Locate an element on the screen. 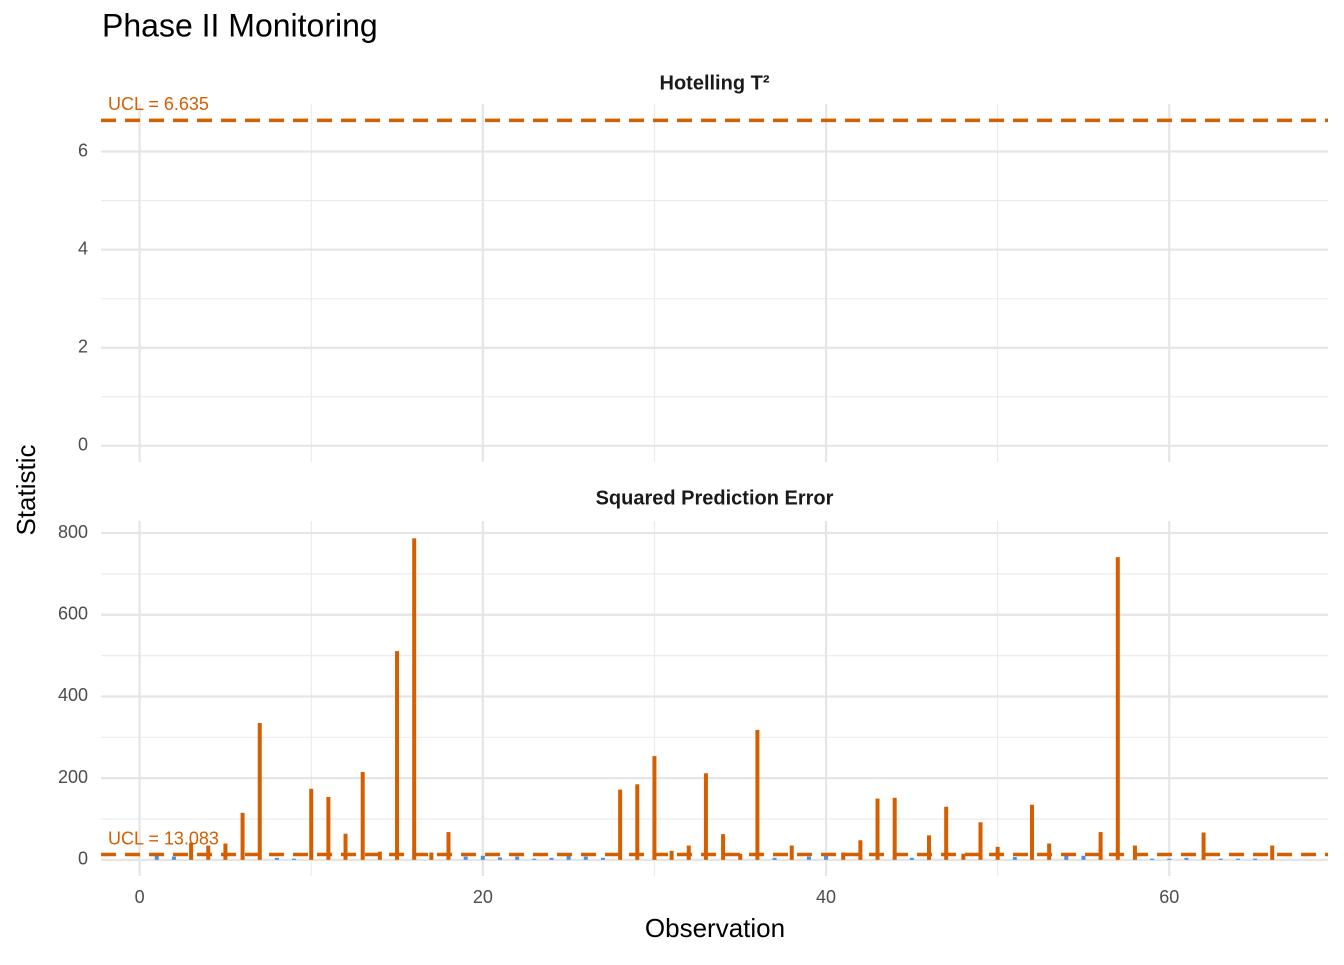 The image size is (1344, 965). facet-title: Hotelling T² is located at coordinates (715, 83).